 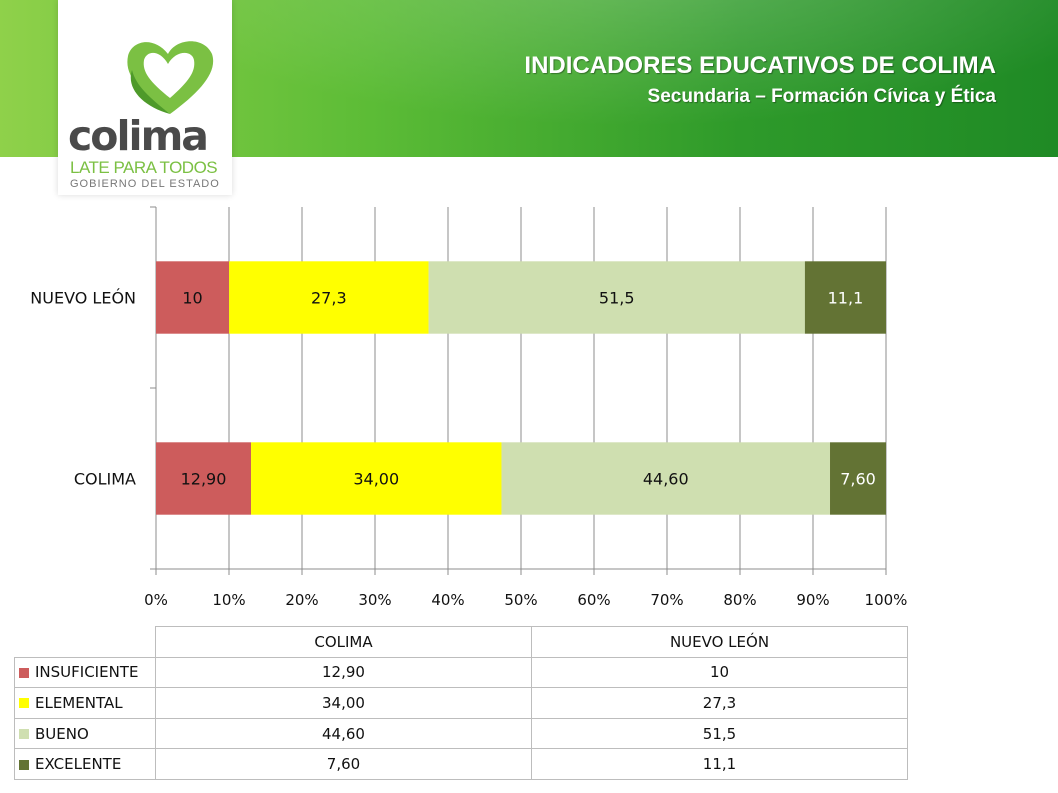 I want to click on data-label: 10, so click(x=192, y=298).